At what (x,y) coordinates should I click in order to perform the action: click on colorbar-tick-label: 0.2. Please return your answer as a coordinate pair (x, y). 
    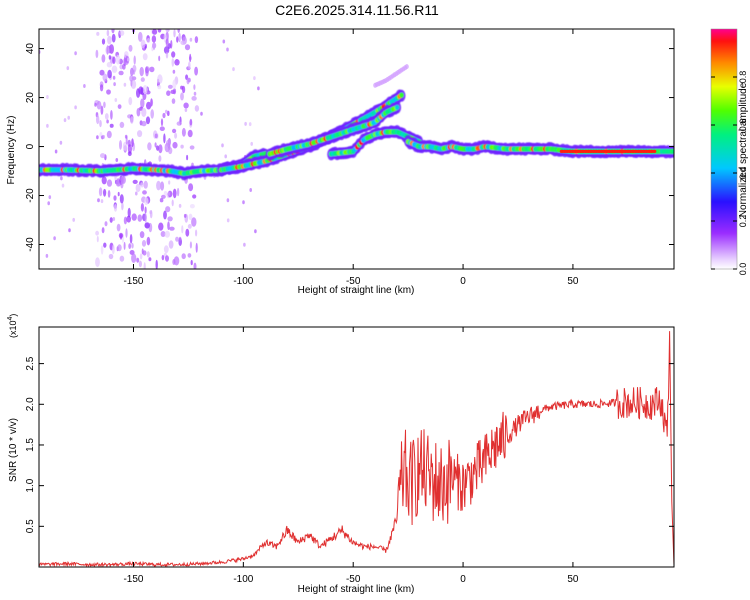
    Looking at the image, I should click on (743, 221).